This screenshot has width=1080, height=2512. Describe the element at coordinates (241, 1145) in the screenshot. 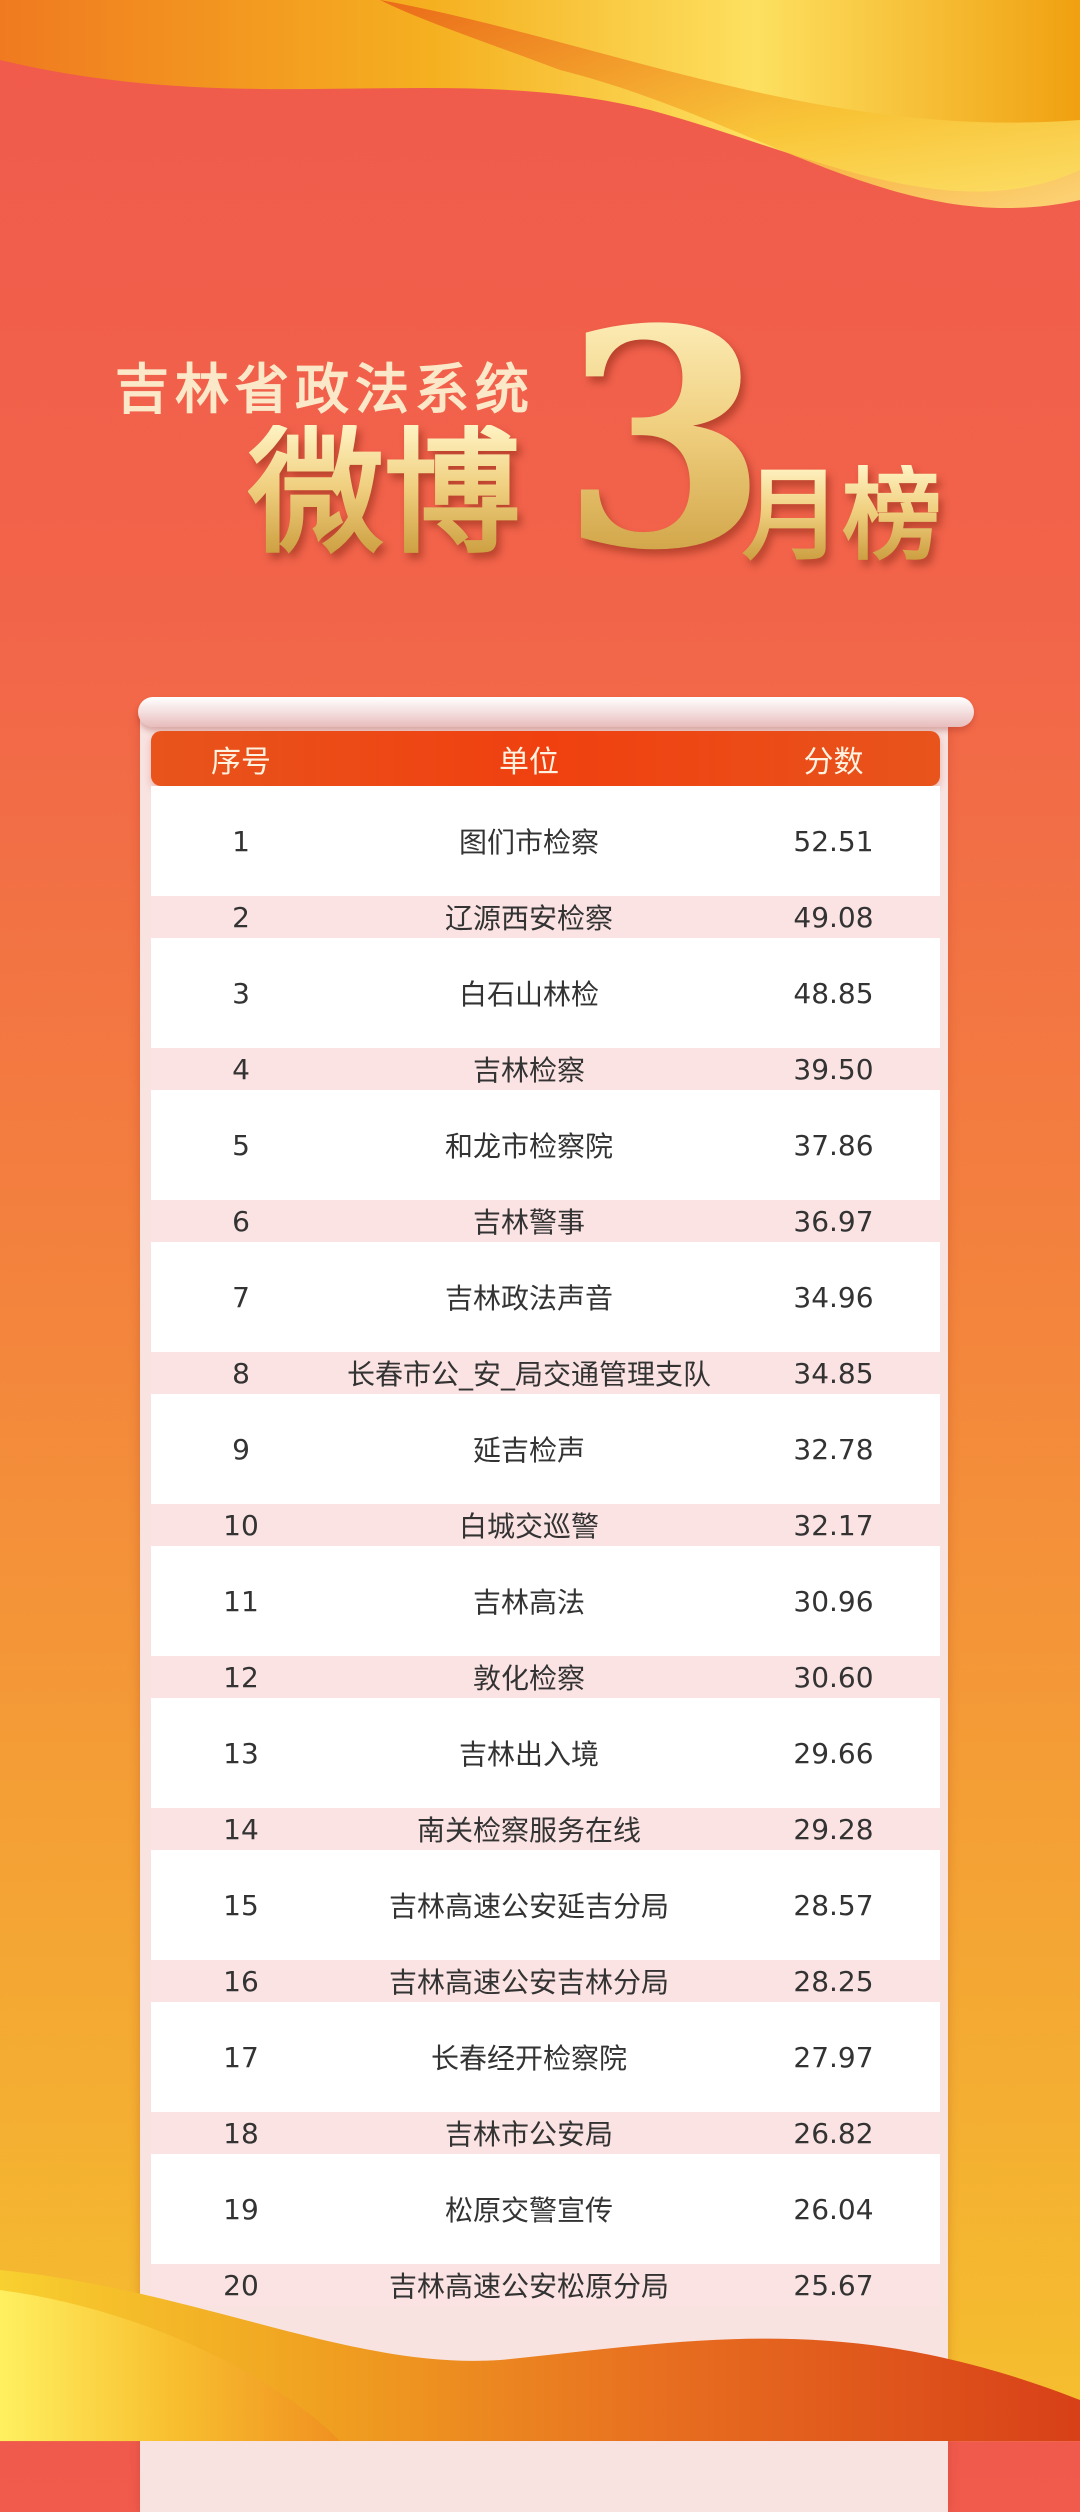

I see `rank-cell: 5` at that location.